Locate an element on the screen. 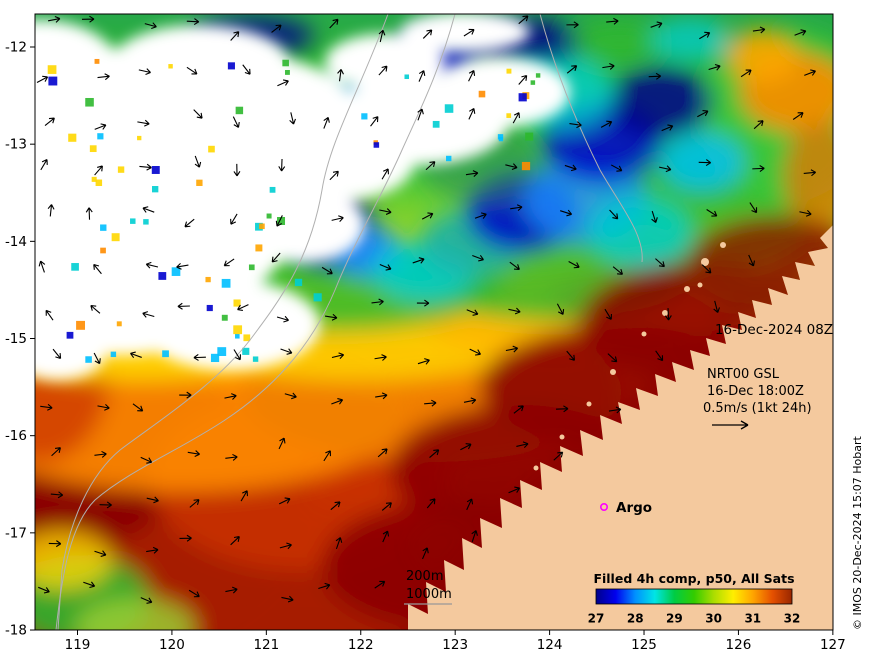 The width and height of the screenshot is (872, 666). x-tick-label: 122 is located at coordinates (361, 645).